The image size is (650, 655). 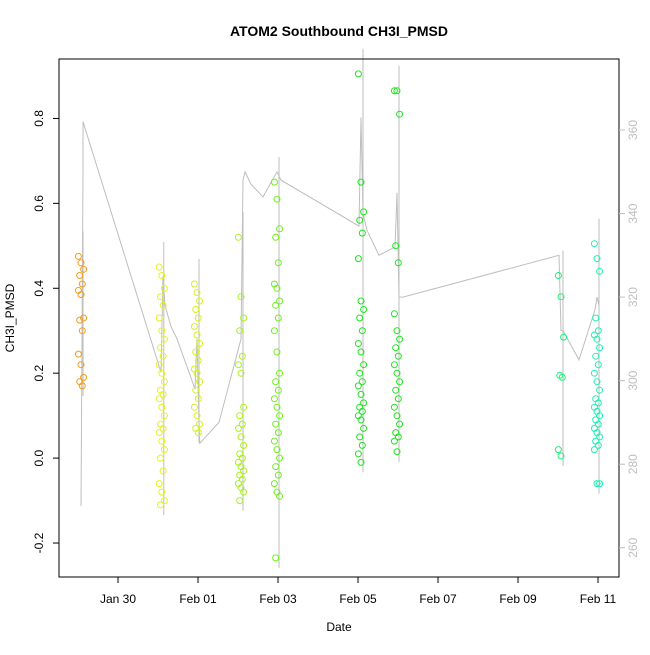 What do you see at coordinates (39, 288) in the screenshot?
I see `y-tick-label: 0.4` at bounding box center [39, 288].